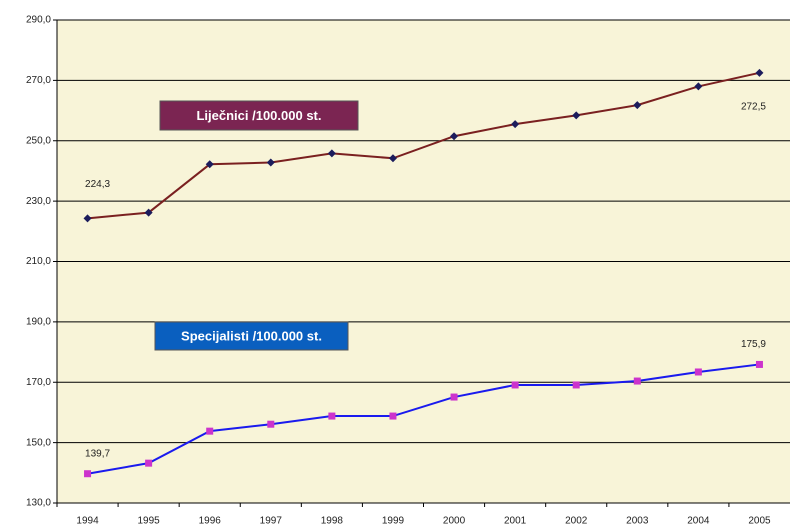 The width and height of the screenshot is (793, 532). I want to click on value-label: 175,9, so click(753, 344).